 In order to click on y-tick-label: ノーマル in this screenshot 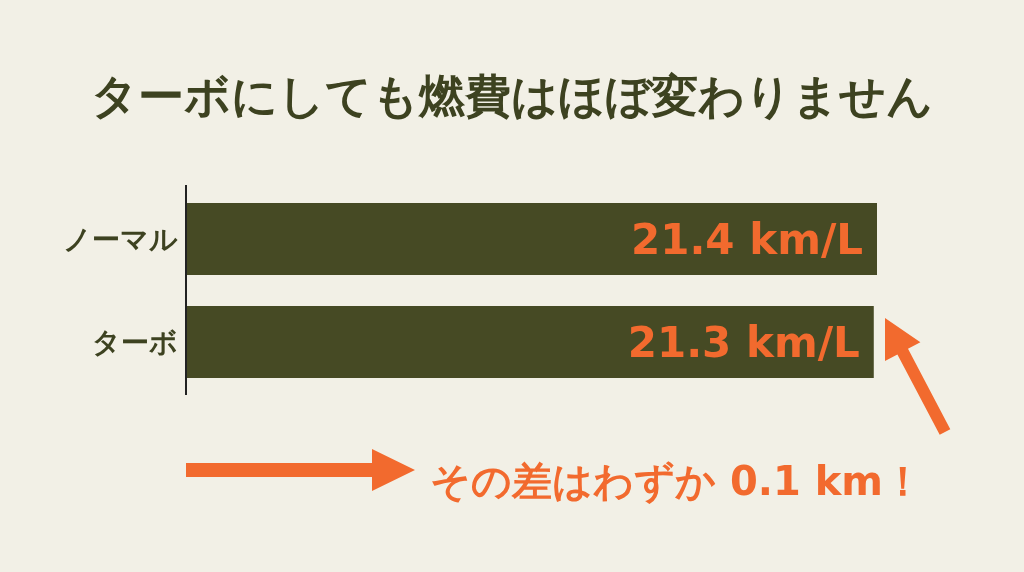, I will do `click(120, 239)`.